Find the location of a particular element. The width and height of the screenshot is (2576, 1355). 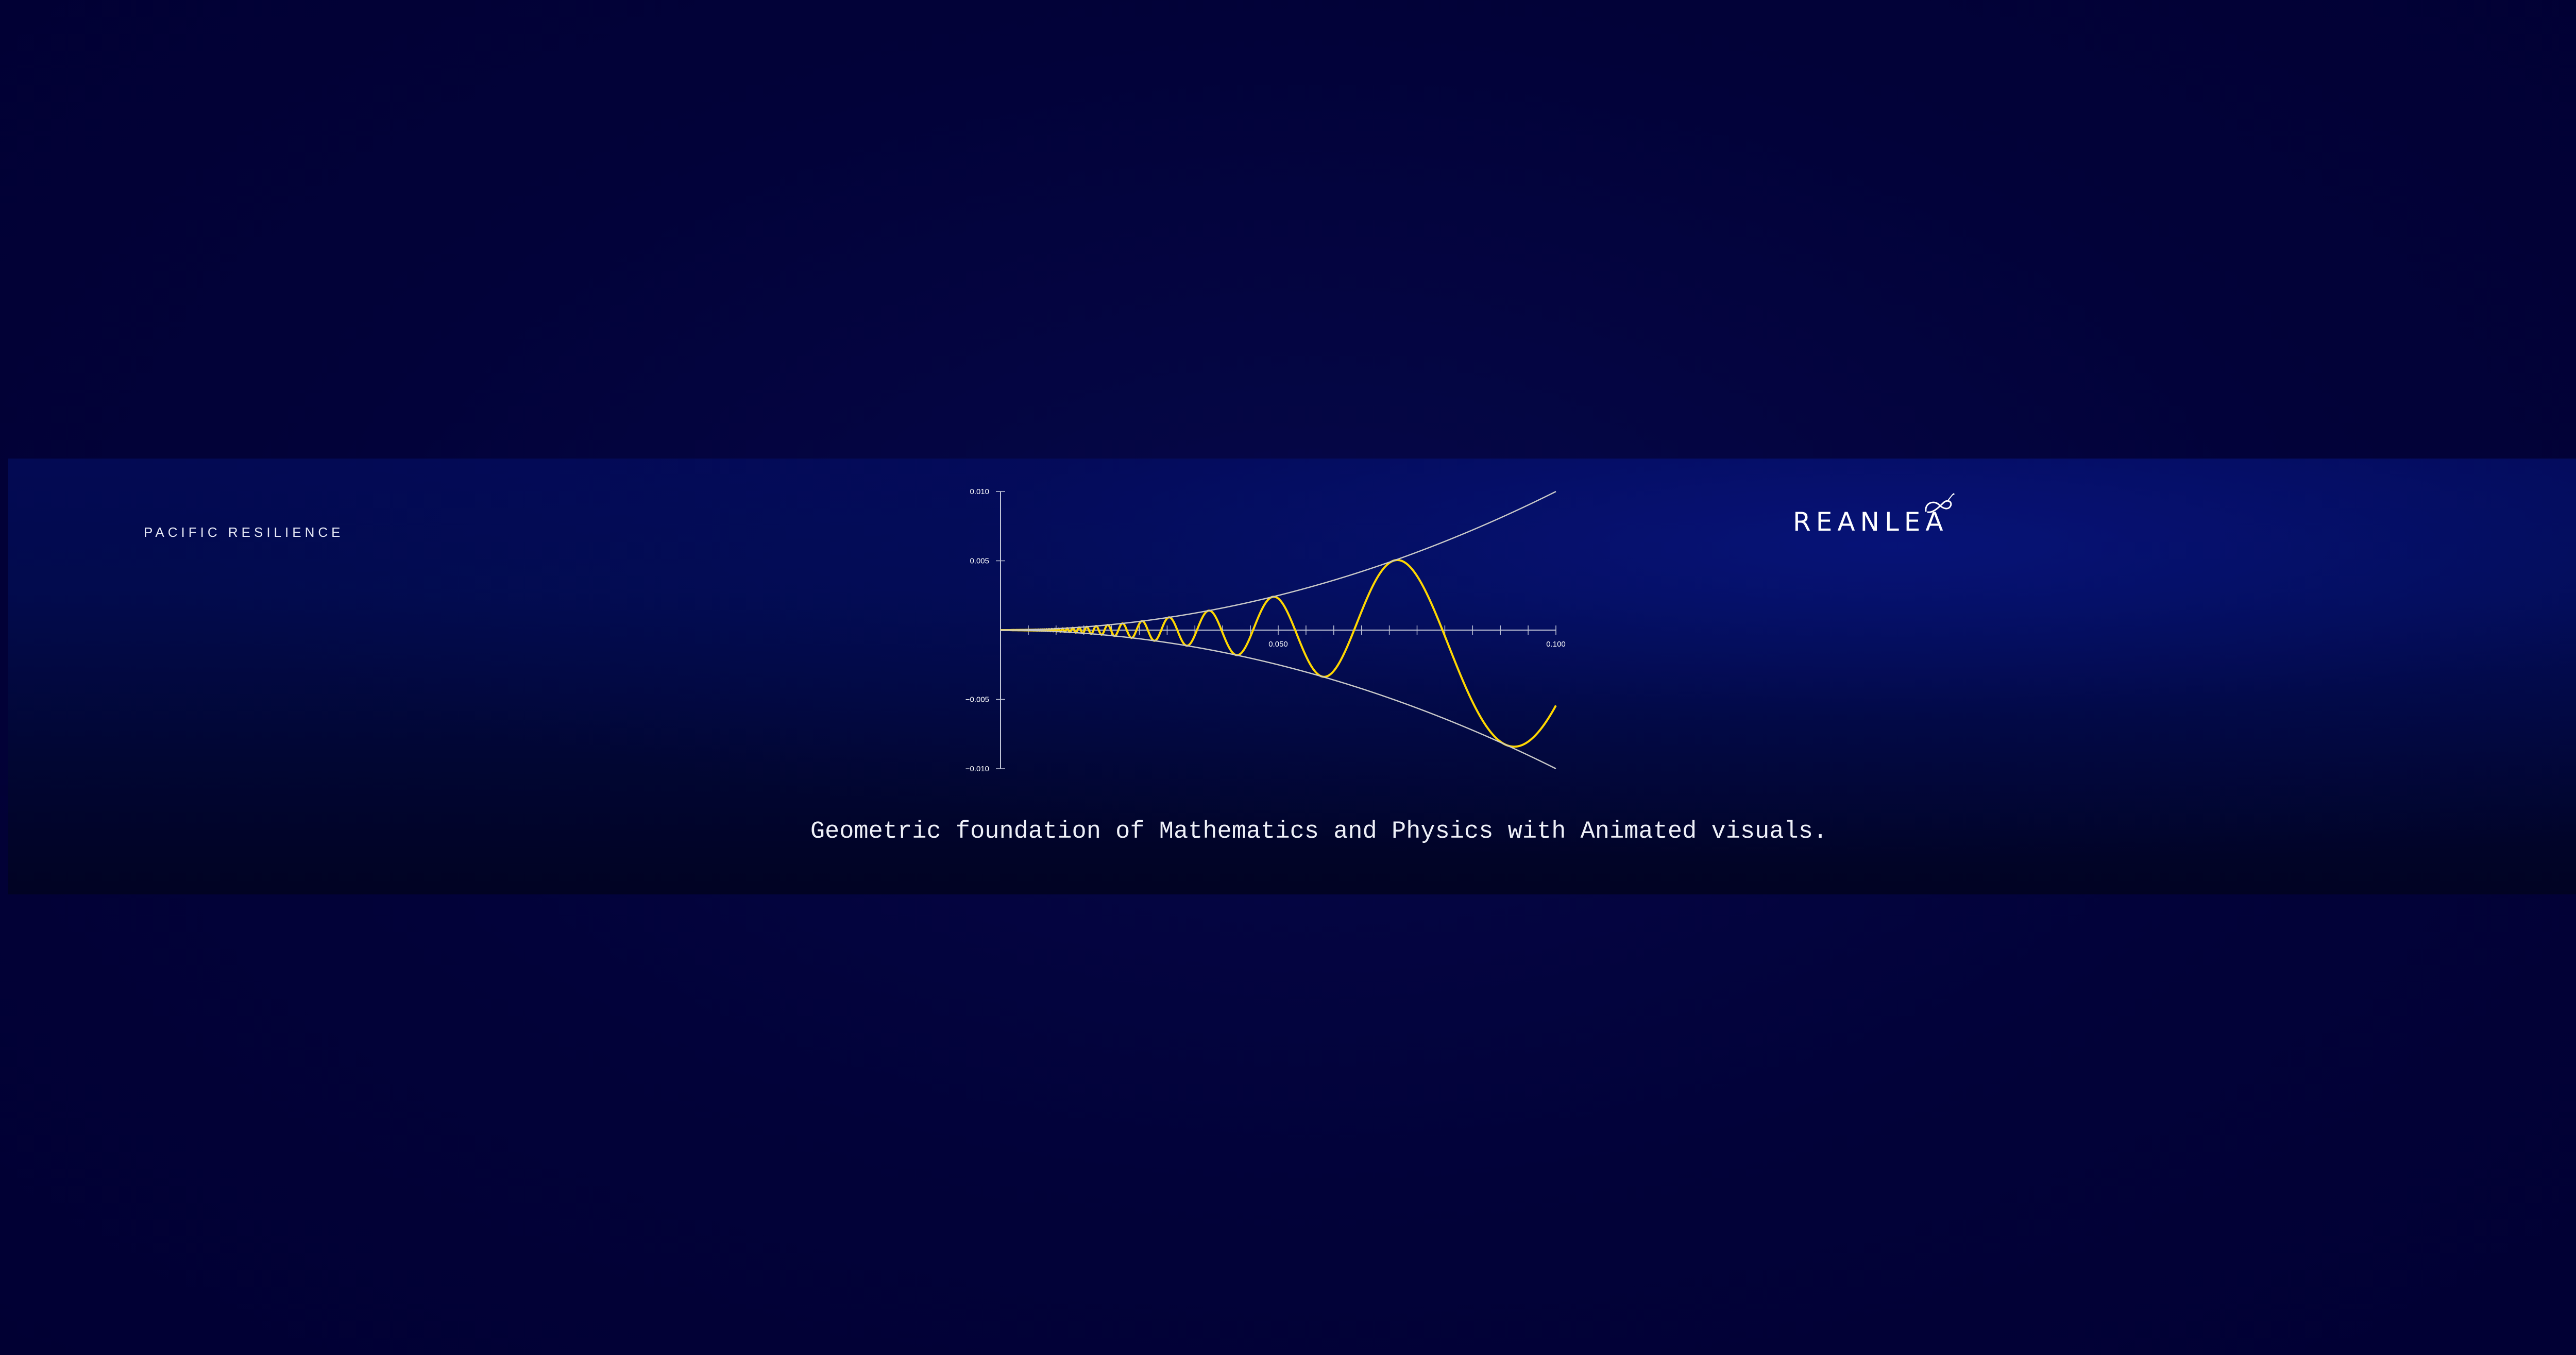

y-tick-label: −0.005 is located at coordinates (977, 700).